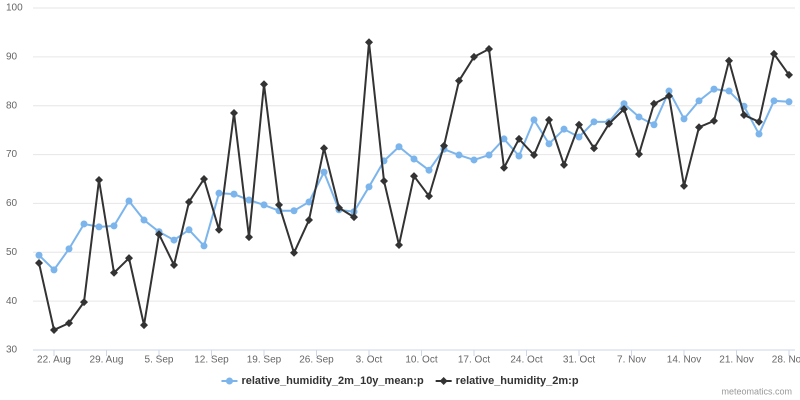 This screenshot has height=400, width=800. What do you see at coordinates (264, 360) in the screenshot?
I see `x-tick-label: 19. Sep` at bounding box center [264, 360].